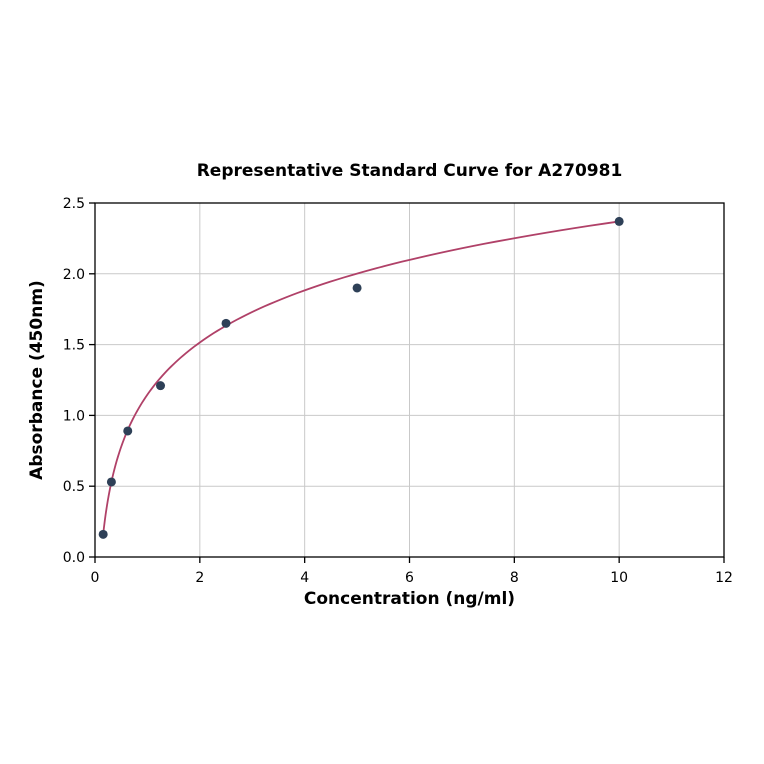 The width and height of the screenshot is (764, 764). Describe the element at coordinates (74, 487) in the screenshot. I see `y-tick-label: 0.5` at that location.